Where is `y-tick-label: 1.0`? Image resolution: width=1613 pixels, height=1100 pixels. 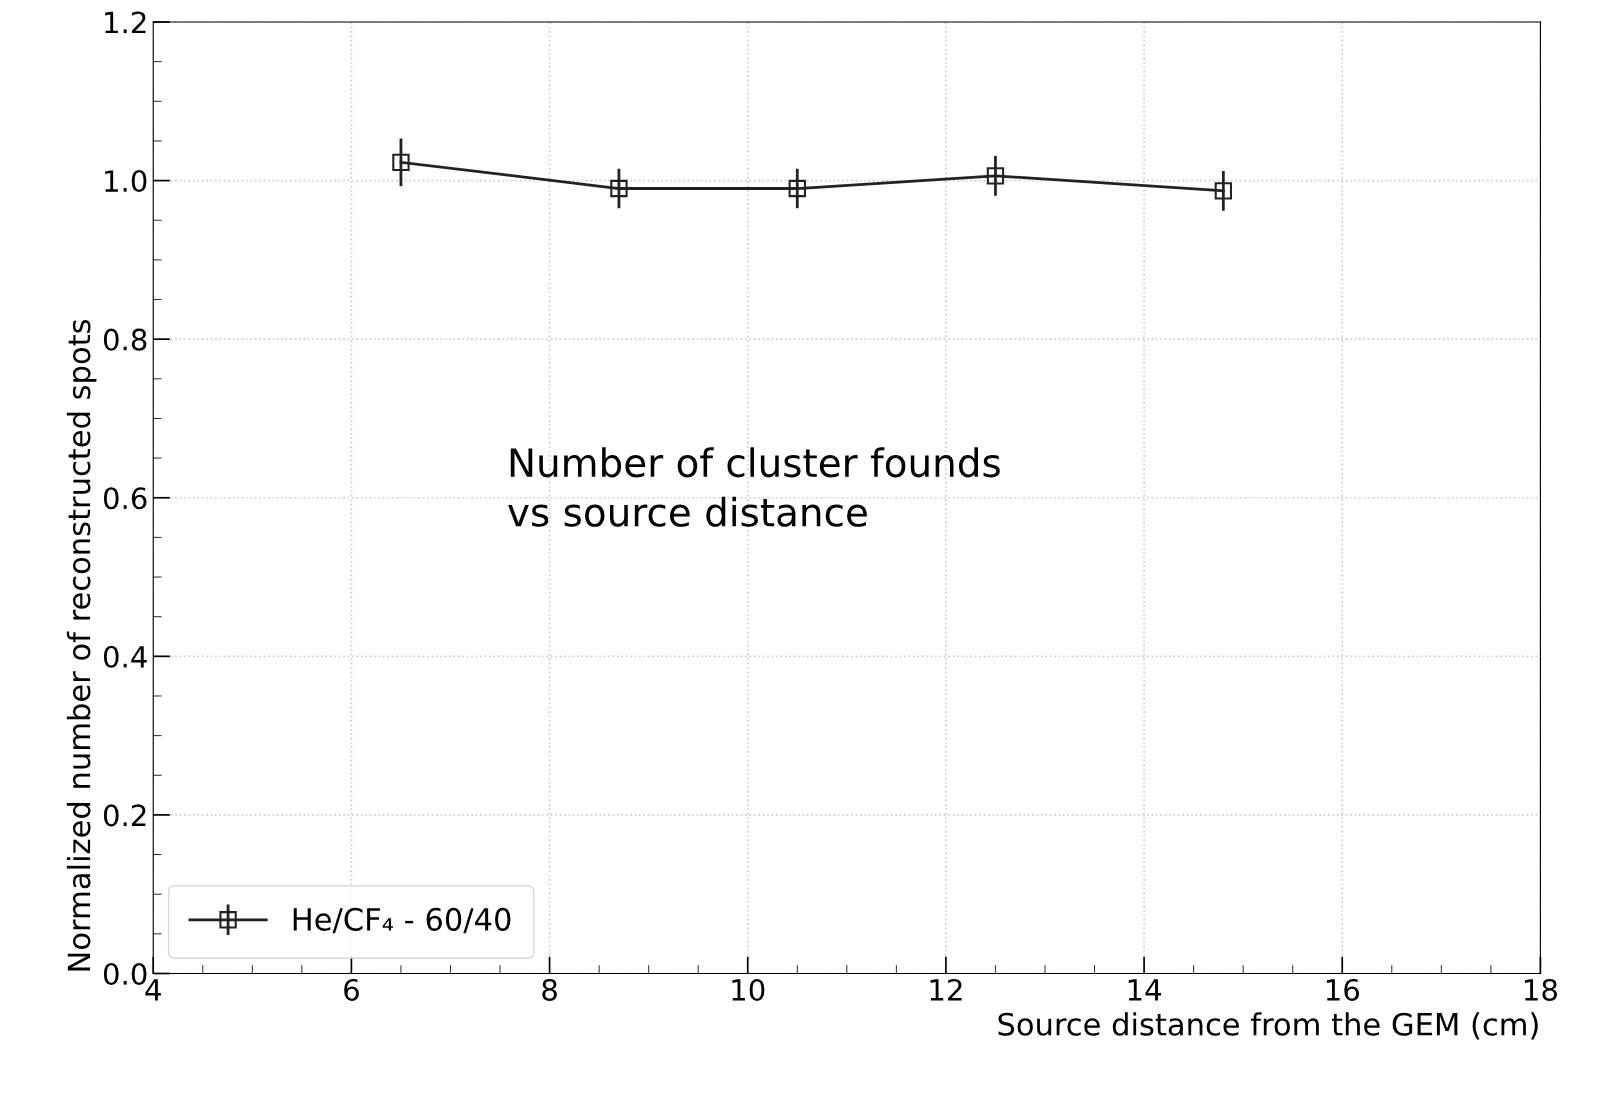 y-tick-label: 1.0 is located at coordinates (126, 181).